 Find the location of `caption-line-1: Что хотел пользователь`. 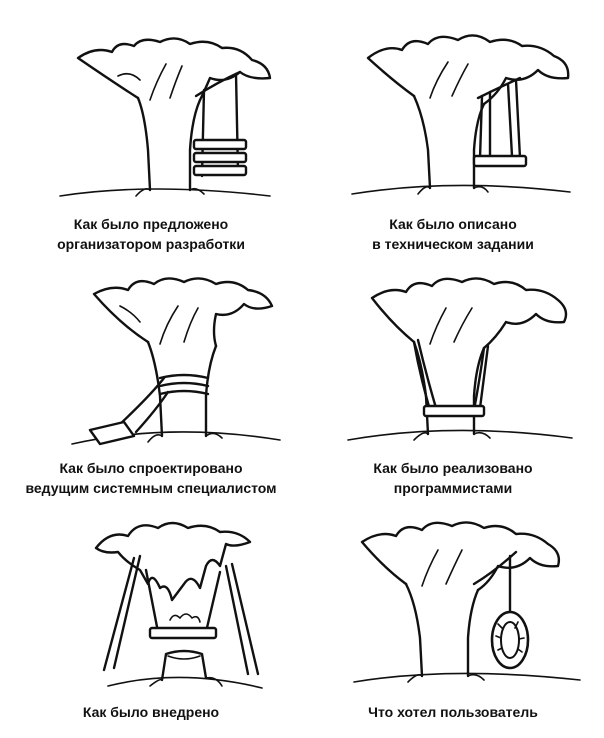

caption-line-1: Что хотел пользователь is located at coordinates (453, 712).